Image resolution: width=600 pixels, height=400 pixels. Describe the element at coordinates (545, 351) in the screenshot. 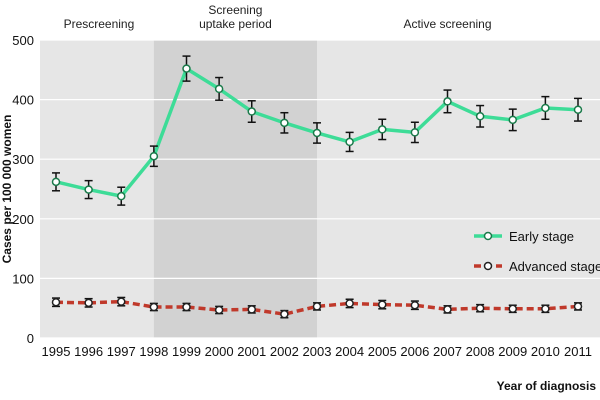

I see `x-tick-label: 2010` at that location.